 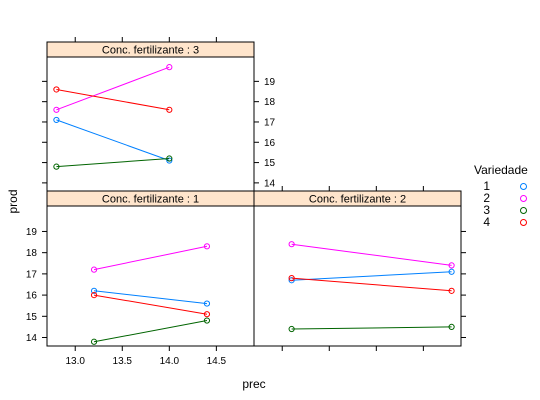 What do you see at coordinates (486, 186) in the screenshot?
I see `legend-label-1: 1` at bounding box center [486, 186].